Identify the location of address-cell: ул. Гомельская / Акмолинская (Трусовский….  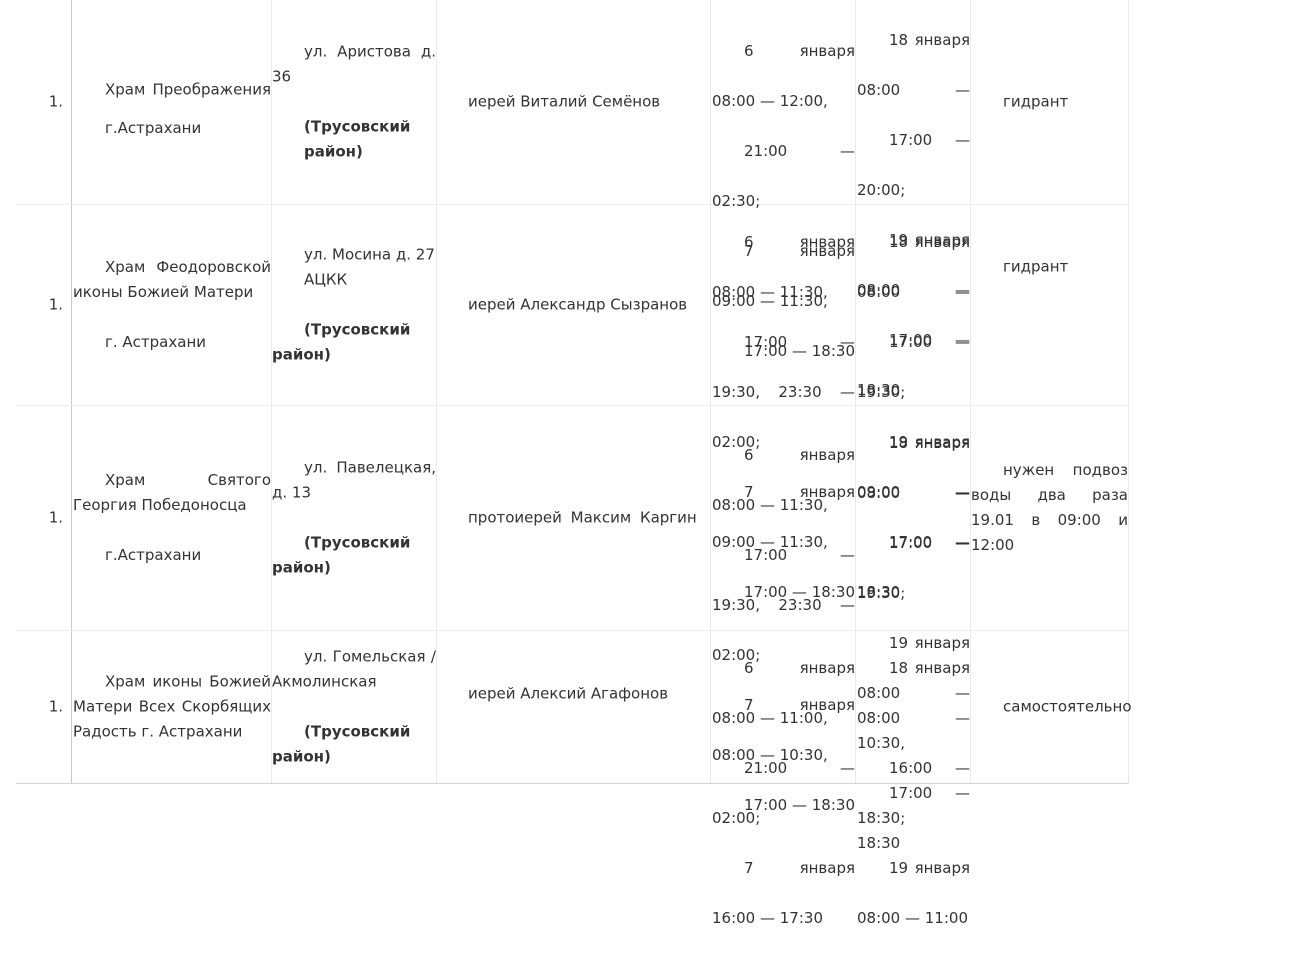
(354, 707).